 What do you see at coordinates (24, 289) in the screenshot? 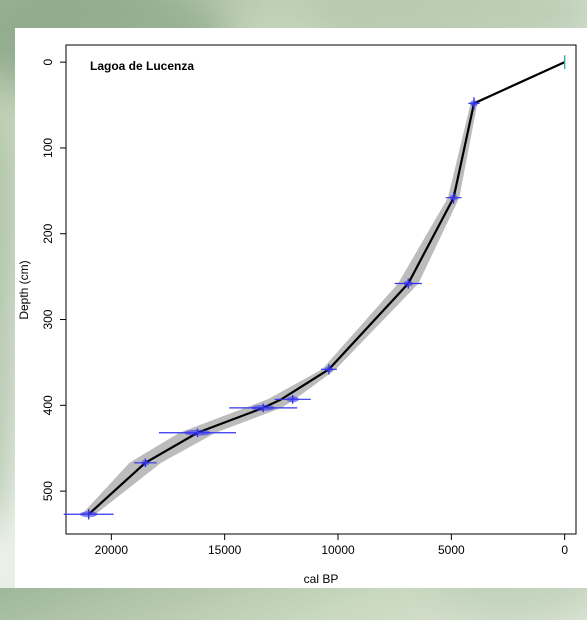
I see `y-axis-label: Depth (cm)` at bounding box center [24, 289].